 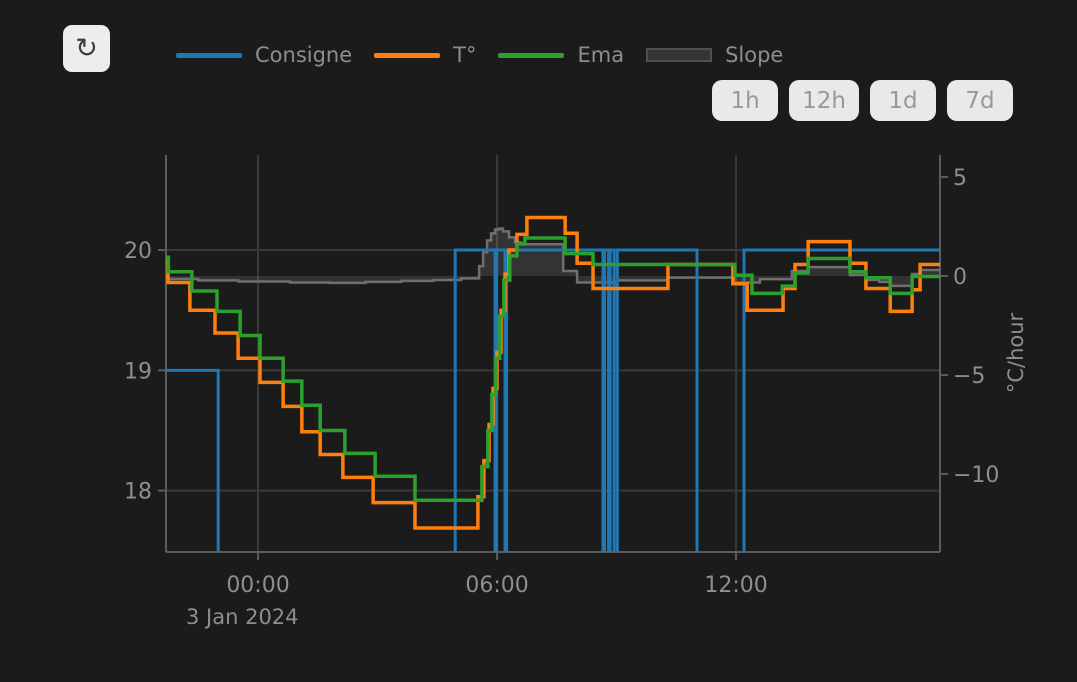 I want to click on refresh-button: ↻, so click(x=86, y=48).